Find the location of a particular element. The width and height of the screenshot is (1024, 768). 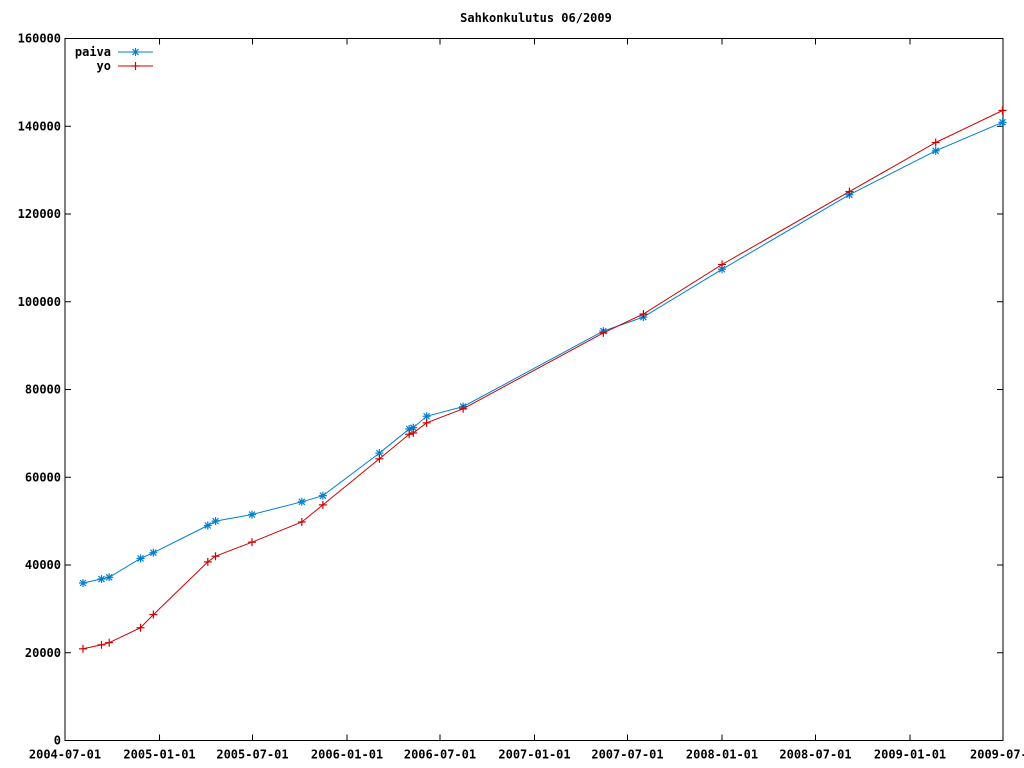

x-tick-label: 2006-07-01 is located at coordinates (440, 755).